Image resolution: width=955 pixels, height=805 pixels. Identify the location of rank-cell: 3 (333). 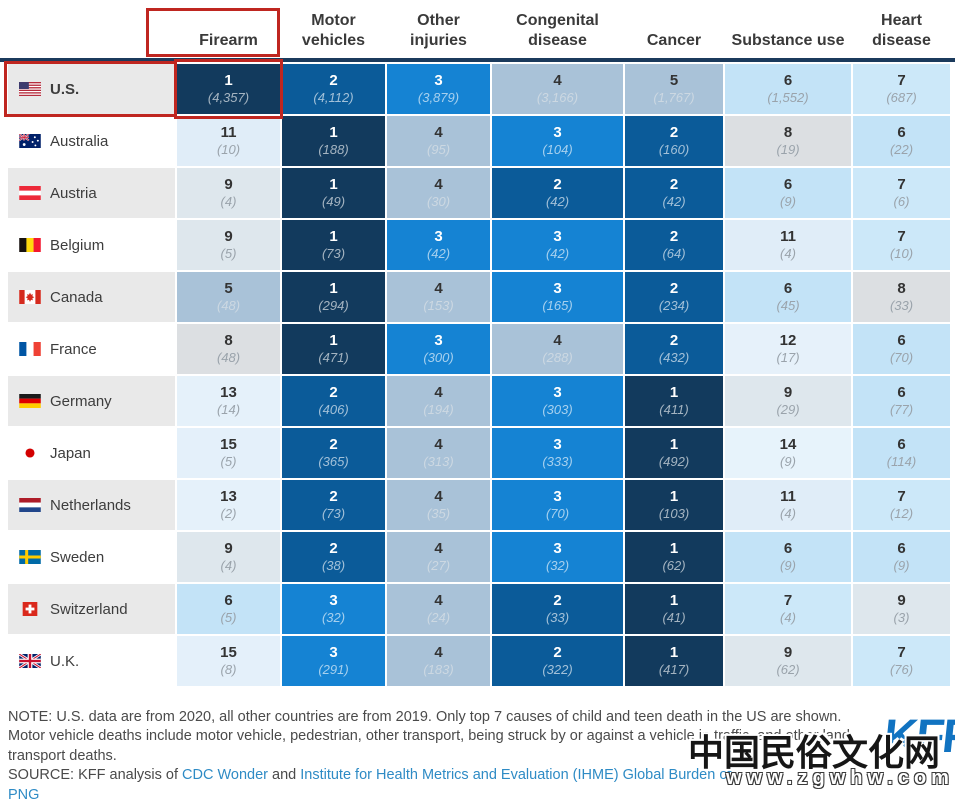
(557, 453).